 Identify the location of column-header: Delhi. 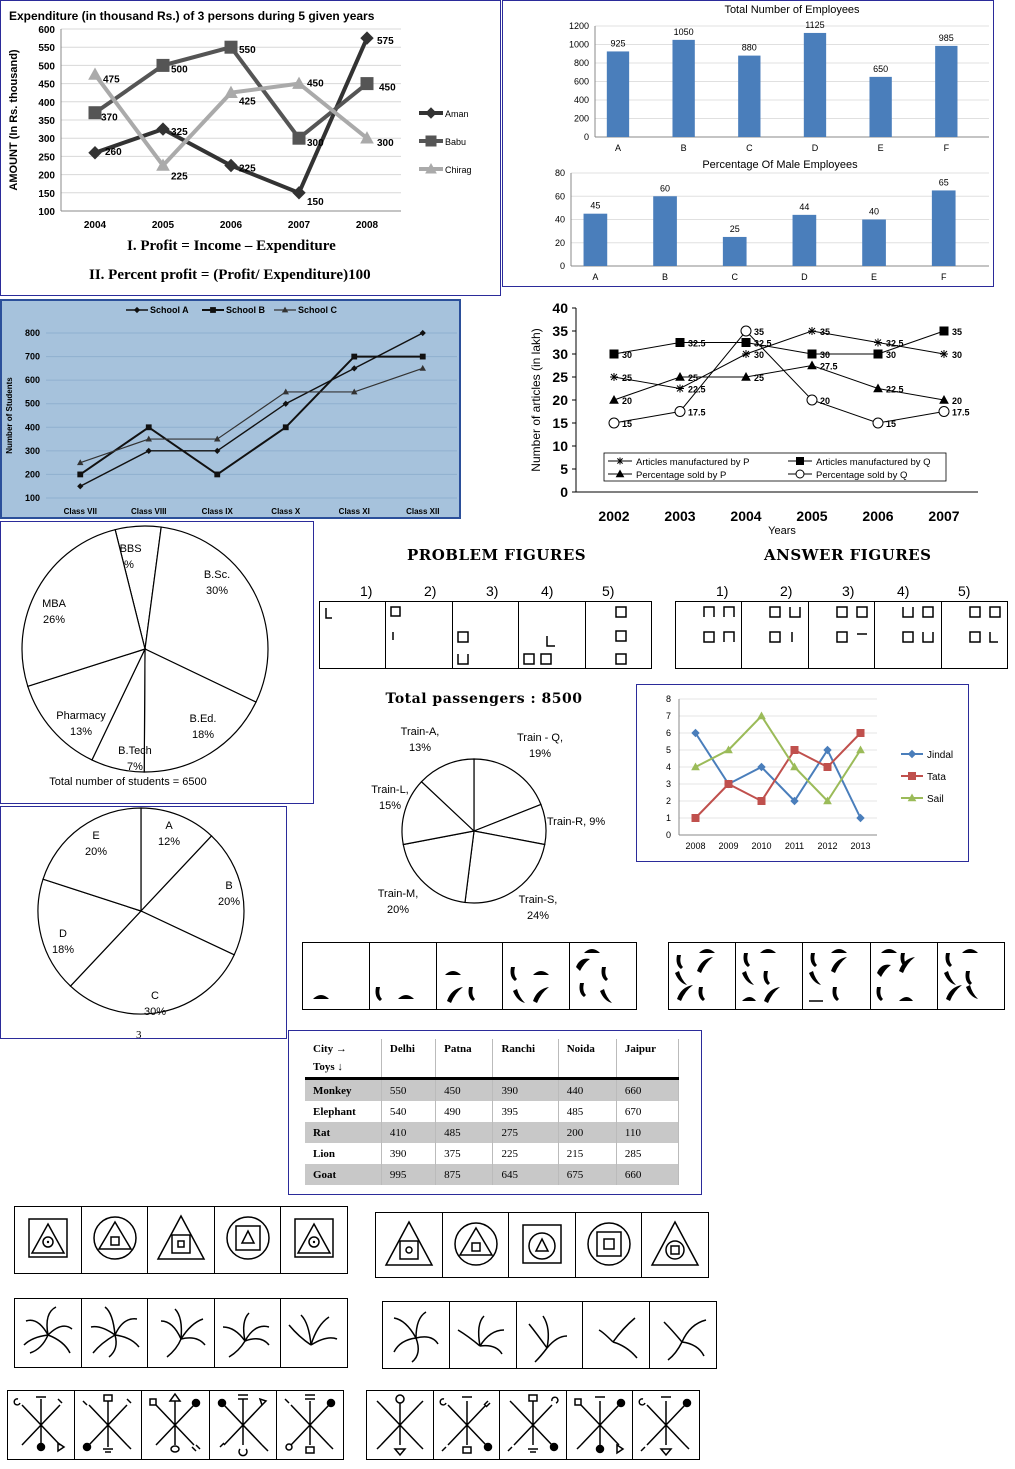
(409, 1059).